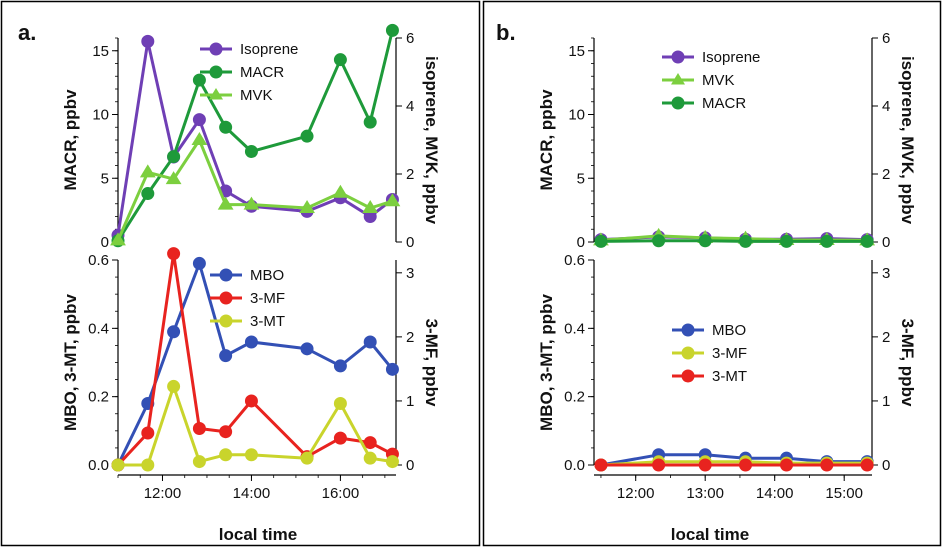 This screenshot has height=547, width=942. What do you see at coordinates (341, 493) in the screenshot?
I see `x-tick-label: 16:00` at bounding box center [341, 493].